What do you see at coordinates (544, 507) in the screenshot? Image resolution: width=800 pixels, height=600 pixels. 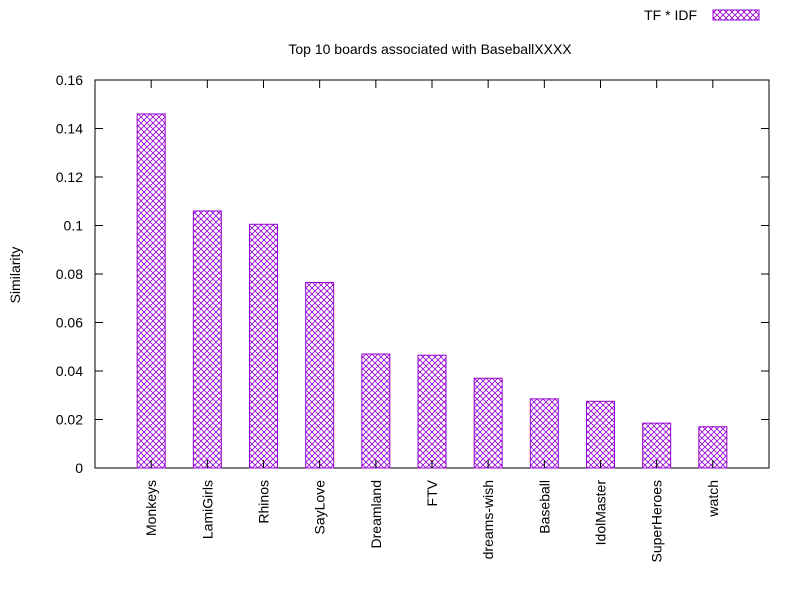 I see `x-tick-label: Baseball` at bounding box center [544, 507].